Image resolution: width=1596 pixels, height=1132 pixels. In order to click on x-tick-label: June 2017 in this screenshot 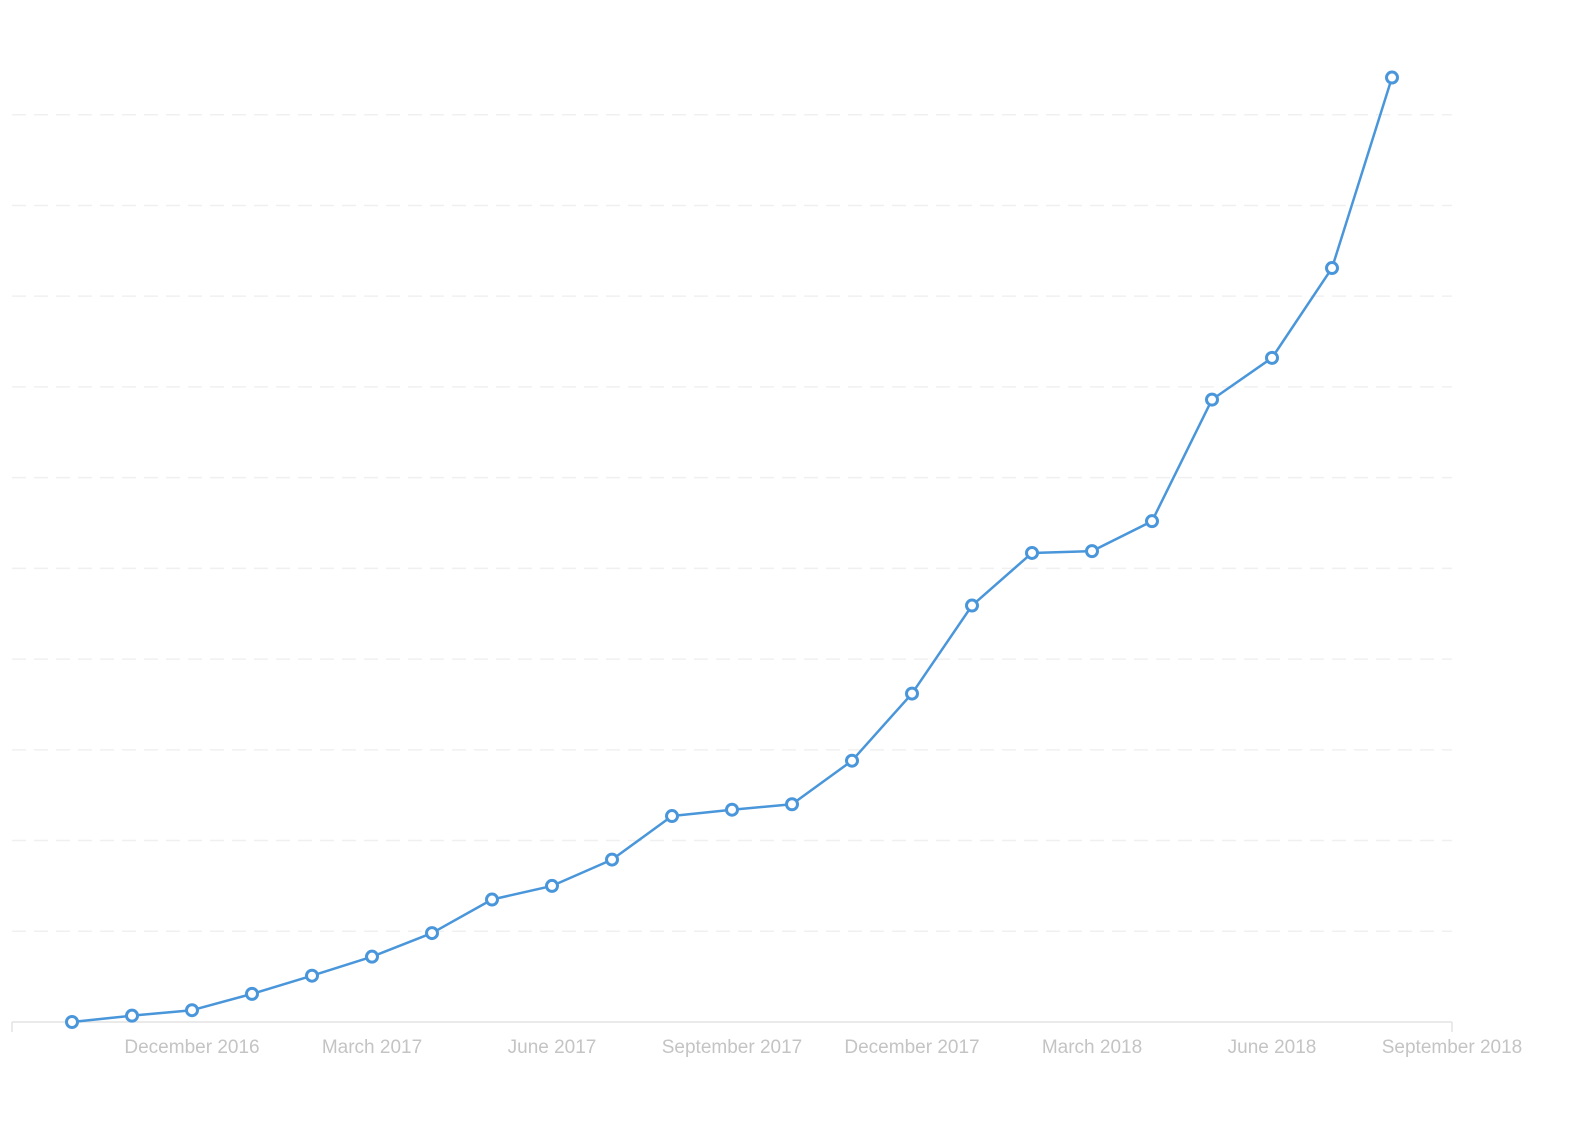, I will do `click(552, 1047)`.